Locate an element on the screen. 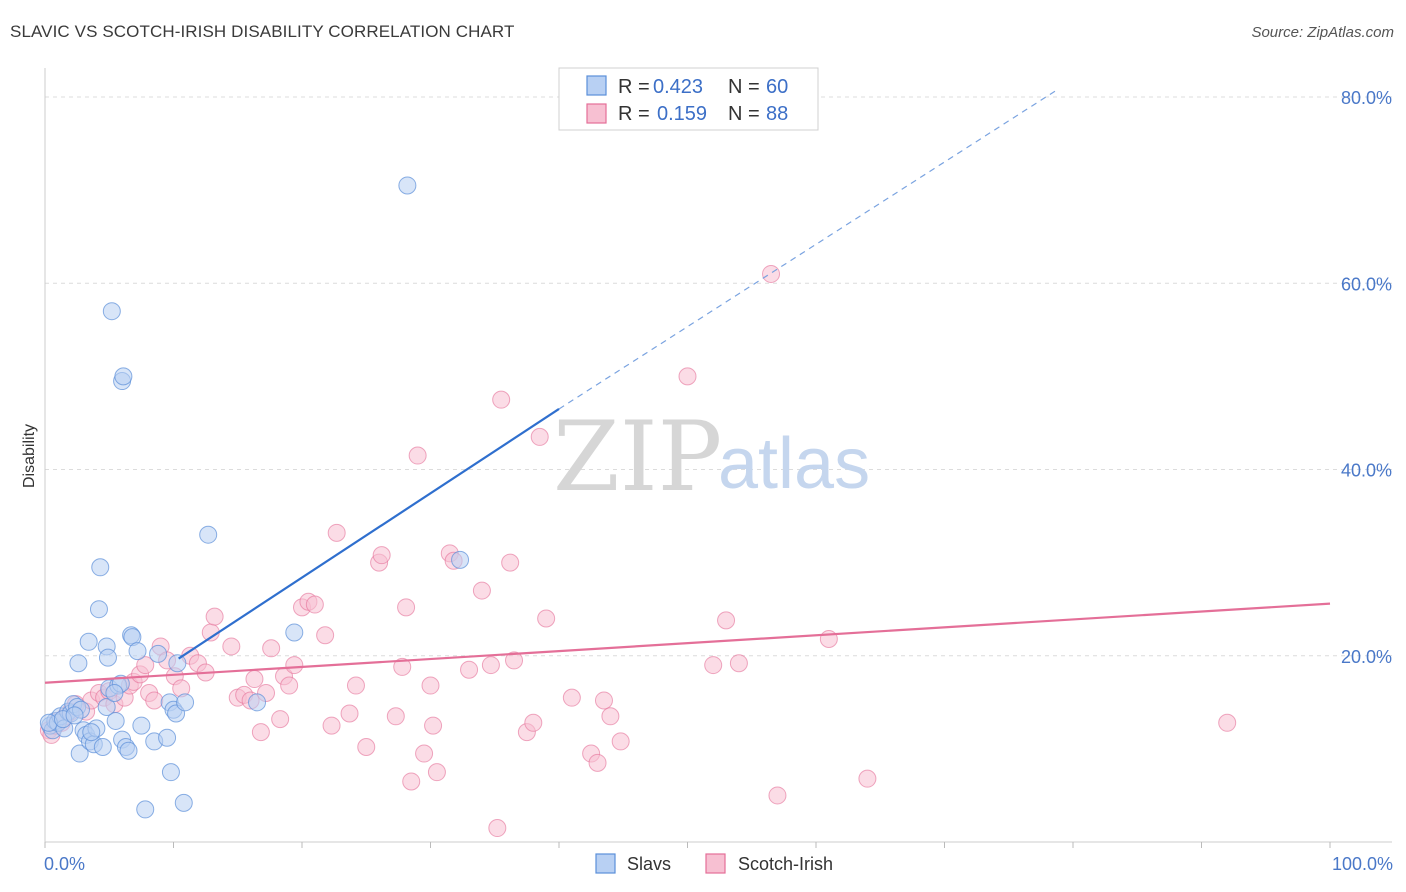 This screenshot has height=892, width=1406. x-tick-label-1: 100.0% is located at coordinates (1362, 864).